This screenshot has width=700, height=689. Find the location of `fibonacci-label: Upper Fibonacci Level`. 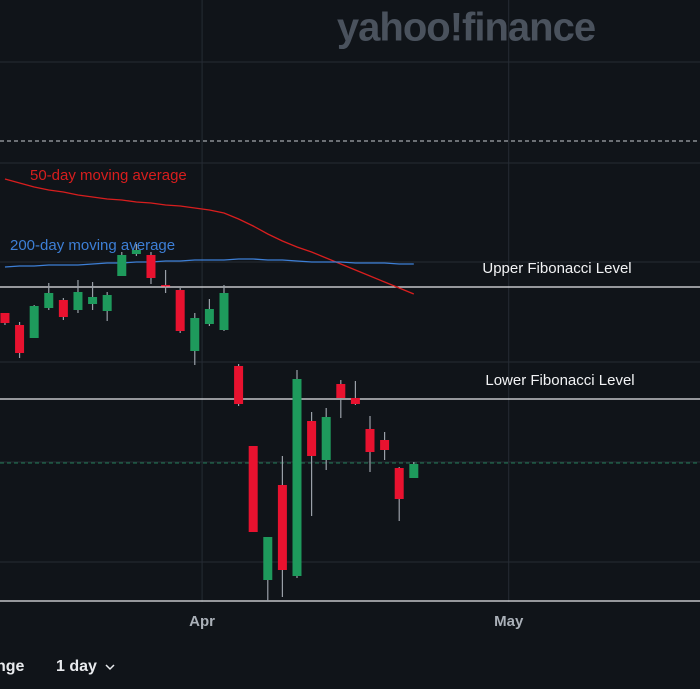

fibonacci-label: Upper Fibonacci Level is located at coordinates (556, 268).